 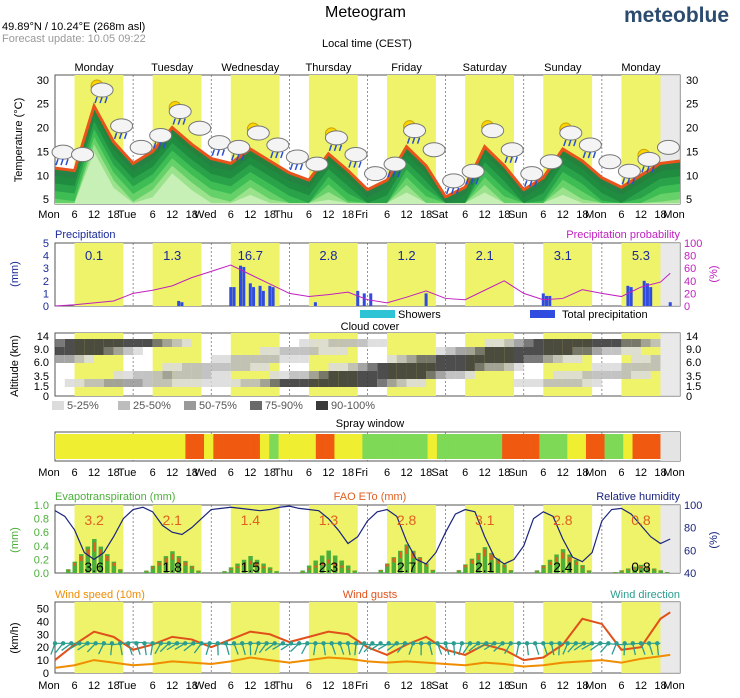 I want to click on showers-legend-label: Showers, so click(x=419, y=315).